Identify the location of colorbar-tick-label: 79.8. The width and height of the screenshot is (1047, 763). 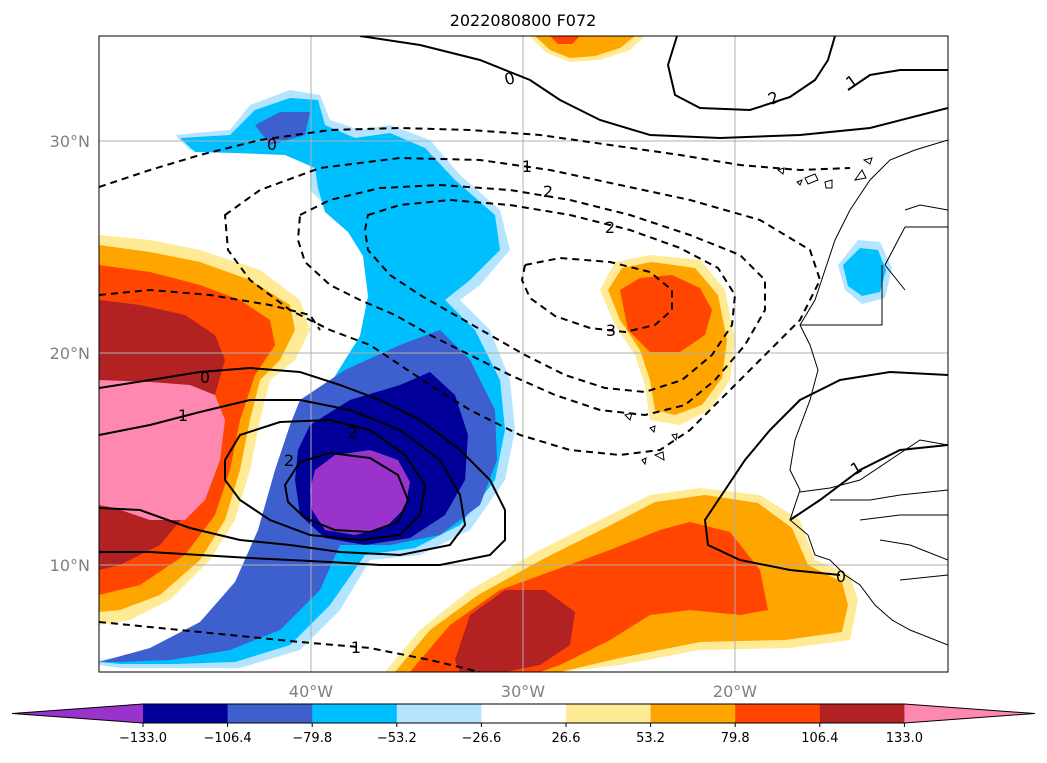
(735, 738).